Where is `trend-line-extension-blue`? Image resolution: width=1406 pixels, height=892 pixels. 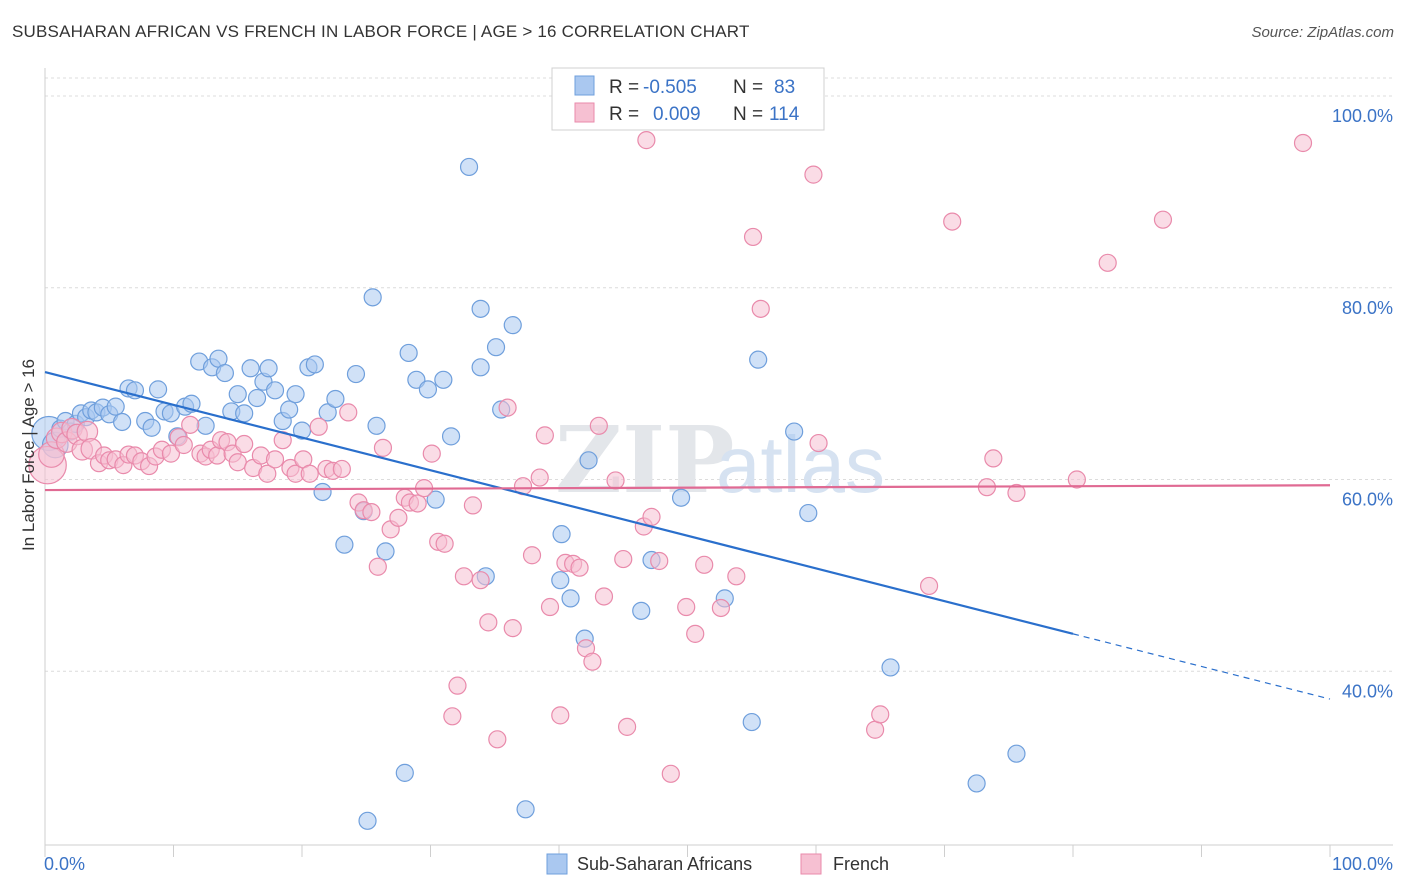
trend-line-extension-blue is located at coordinates (1201, 666).